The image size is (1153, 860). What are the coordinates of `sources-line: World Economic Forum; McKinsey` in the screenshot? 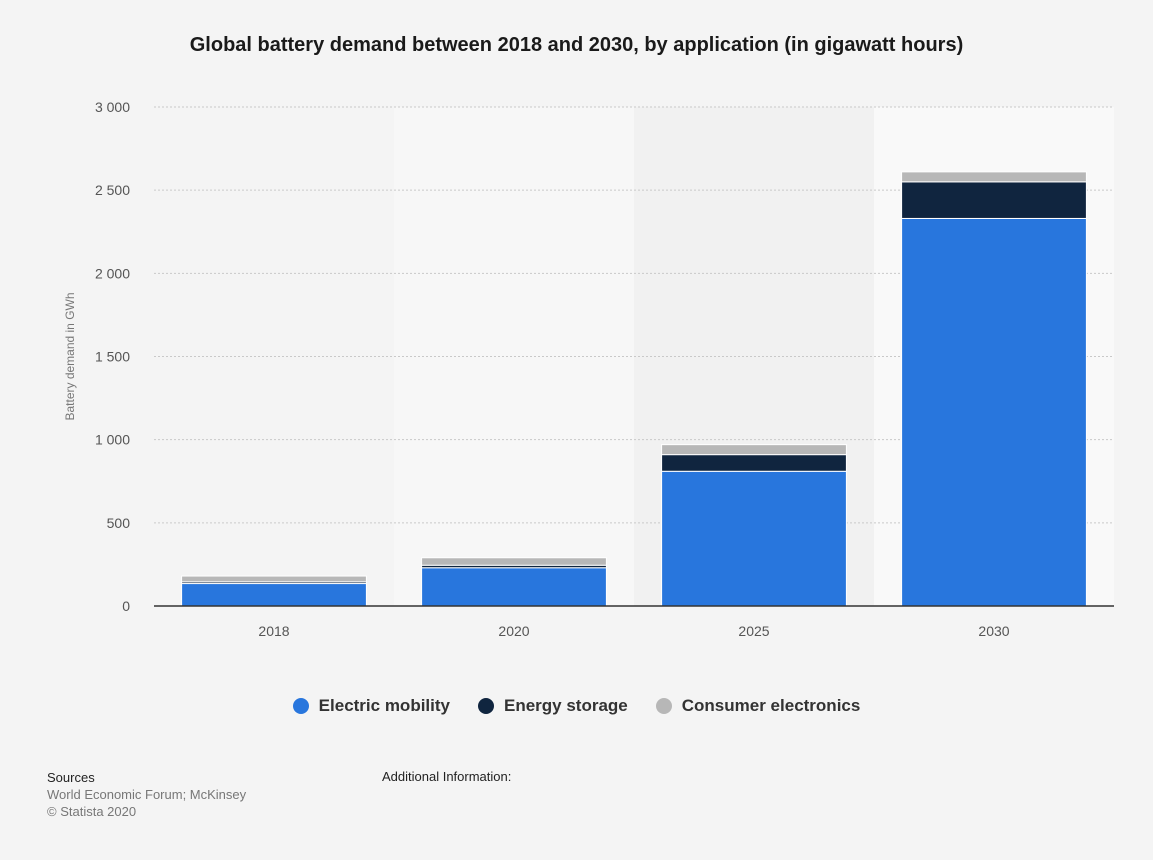 It's located at (147, 794).